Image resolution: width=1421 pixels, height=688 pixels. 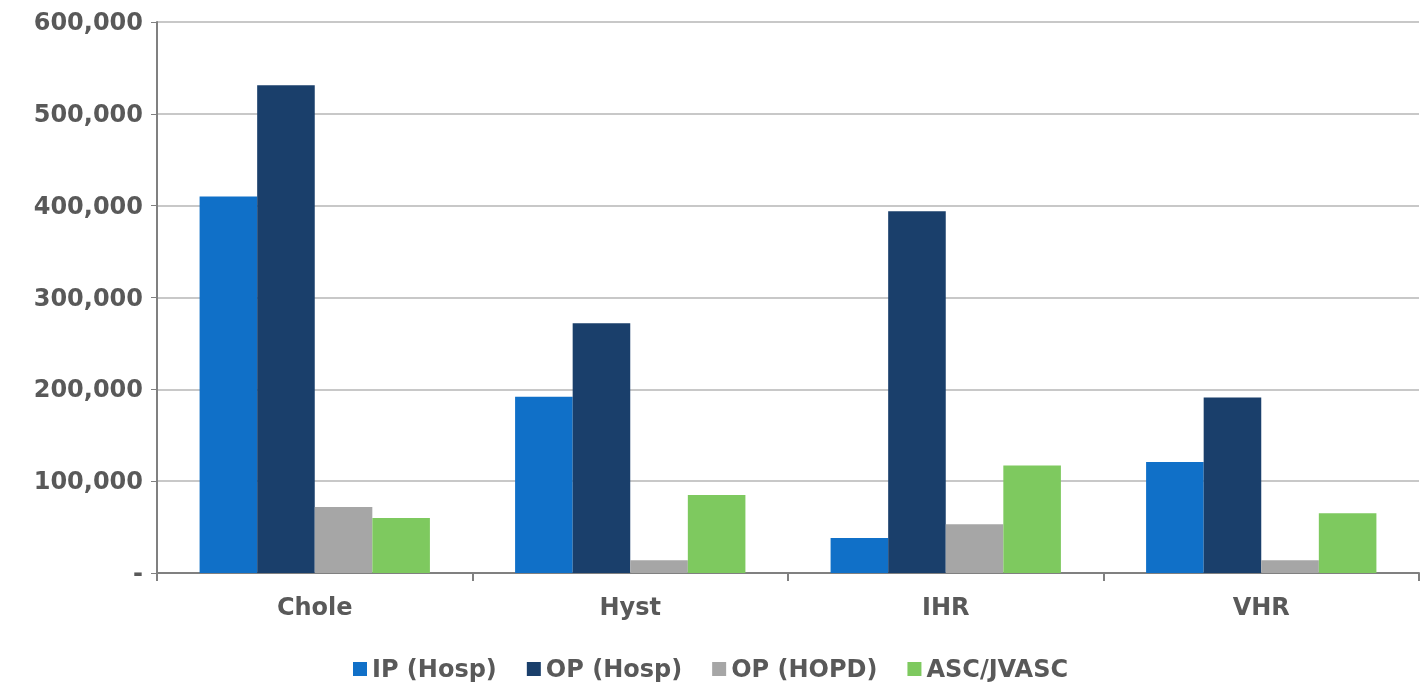 What do you see at coordinates (997, 669) in the screenshot?
I see `legend-label: ASC/JVASC` at bounding box center [997, 669].